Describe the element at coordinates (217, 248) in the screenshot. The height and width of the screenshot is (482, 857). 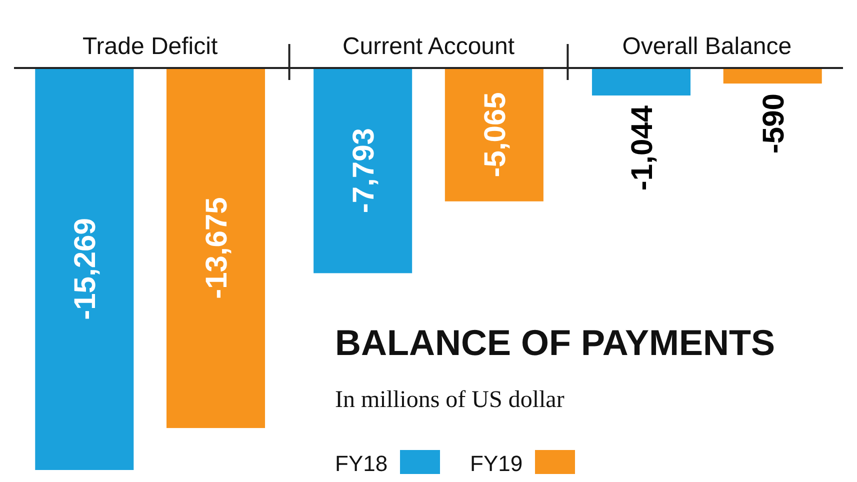
I see `data-label: -13,675` at that location.